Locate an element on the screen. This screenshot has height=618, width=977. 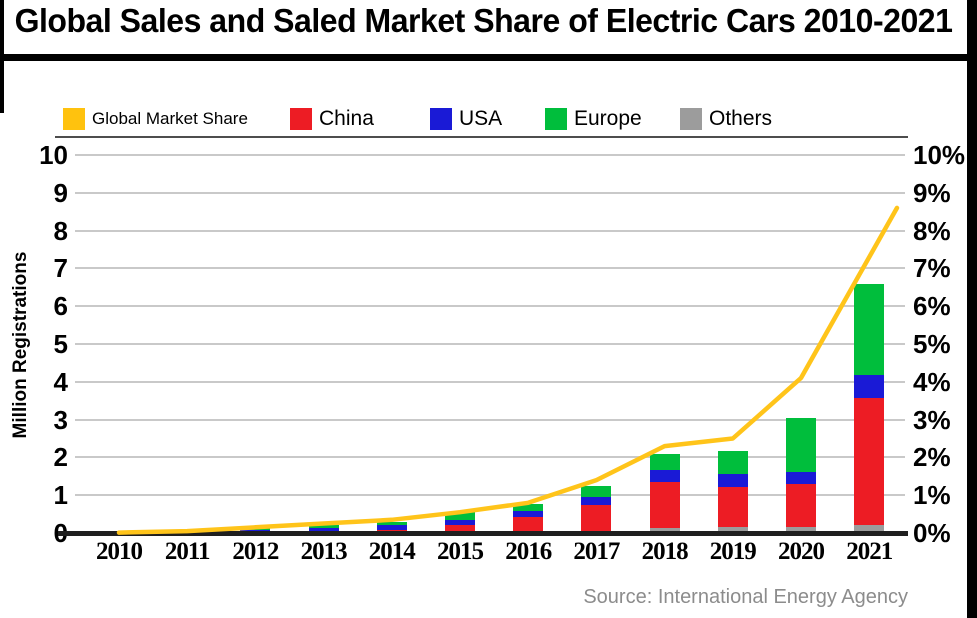
legend-item-others: Others is located at coordinates (726, 119).